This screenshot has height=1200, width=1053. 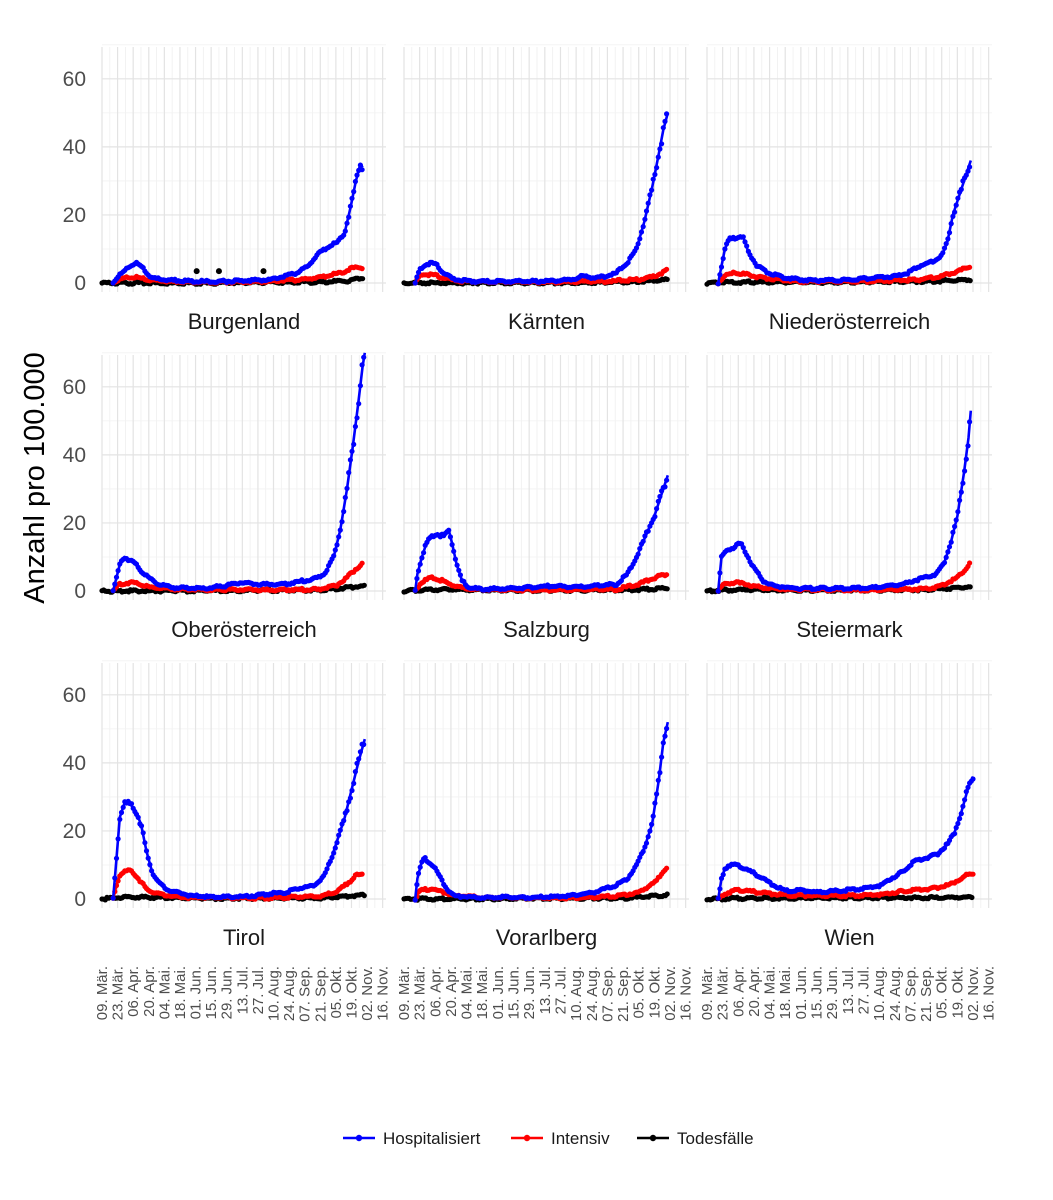 What do you see at coordinates (848, 805) in the screenshot?
I see `panel-wien: Wien` at bounding box center [848, 805].